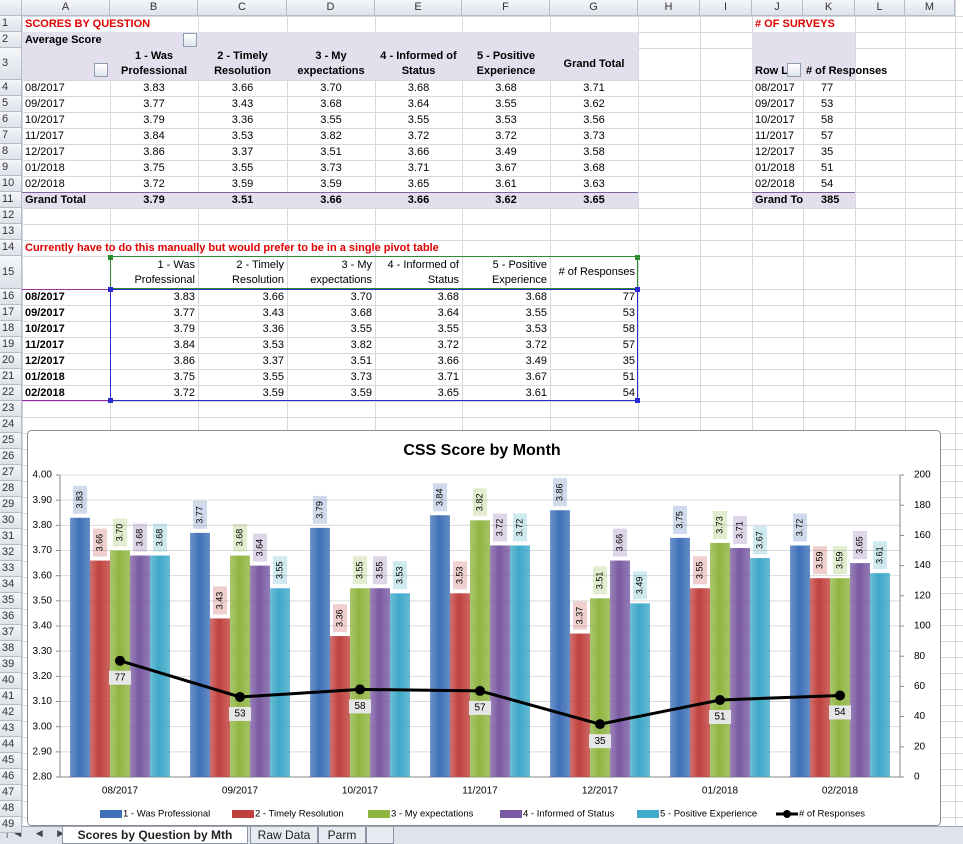 The width and height of the screenshot is (963, 844). What do you see at coordinates (154, 8) in the screenshot?
I see `column-header: B` at bounding box center [154, 8].